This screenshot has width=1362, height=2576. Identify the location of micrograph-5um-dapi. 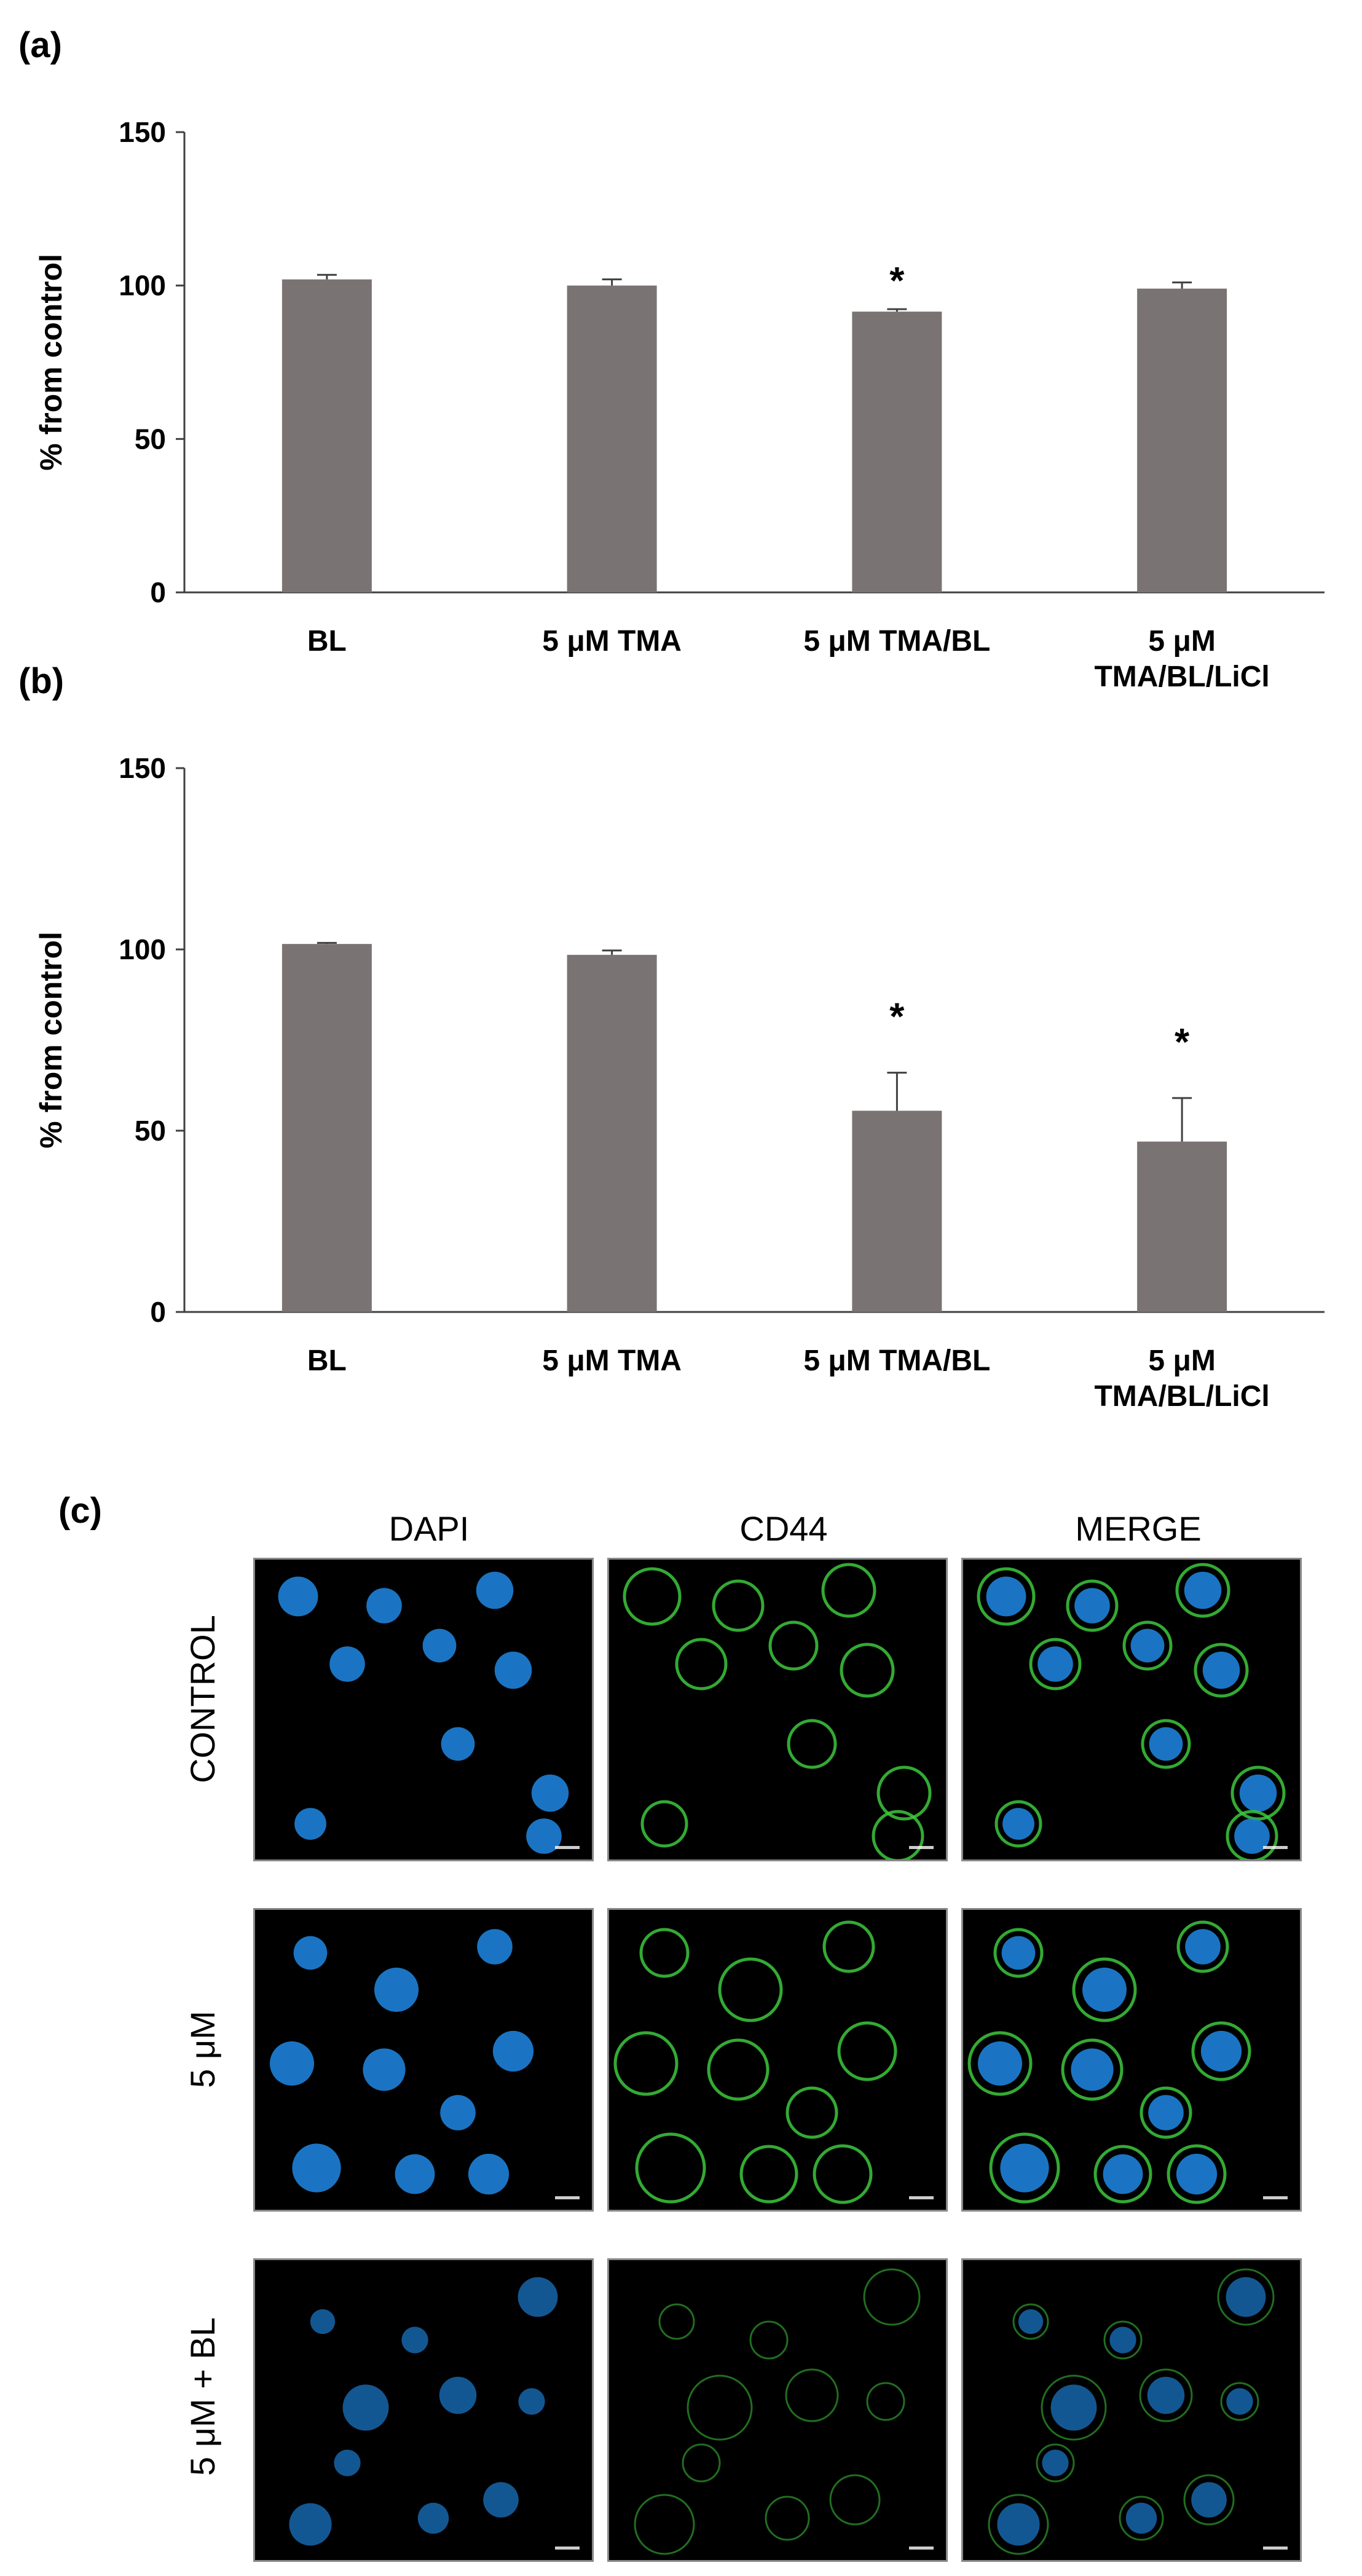
(423, 2060).